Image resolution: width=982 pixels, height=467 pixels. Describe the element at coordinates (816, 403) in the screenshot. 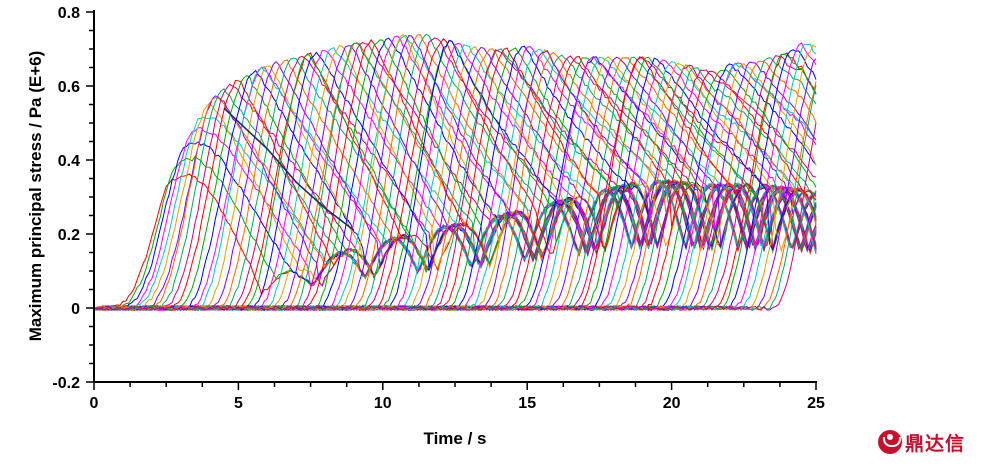

I see `x-tick-label: 25` at that location.